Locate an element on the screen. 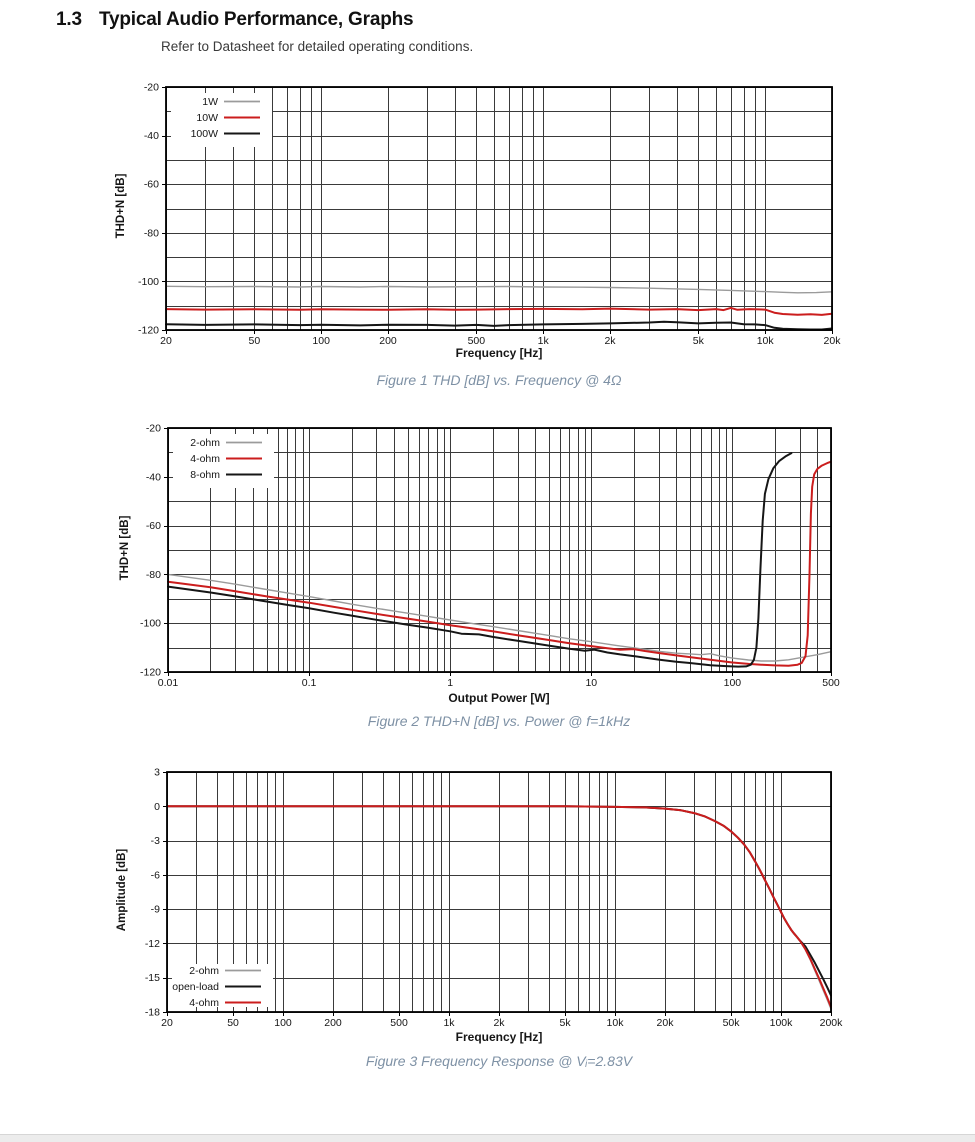 The width and height of the screenshot is (975, 1142). section-number: 1.3 is located at coordinates (69, 19).